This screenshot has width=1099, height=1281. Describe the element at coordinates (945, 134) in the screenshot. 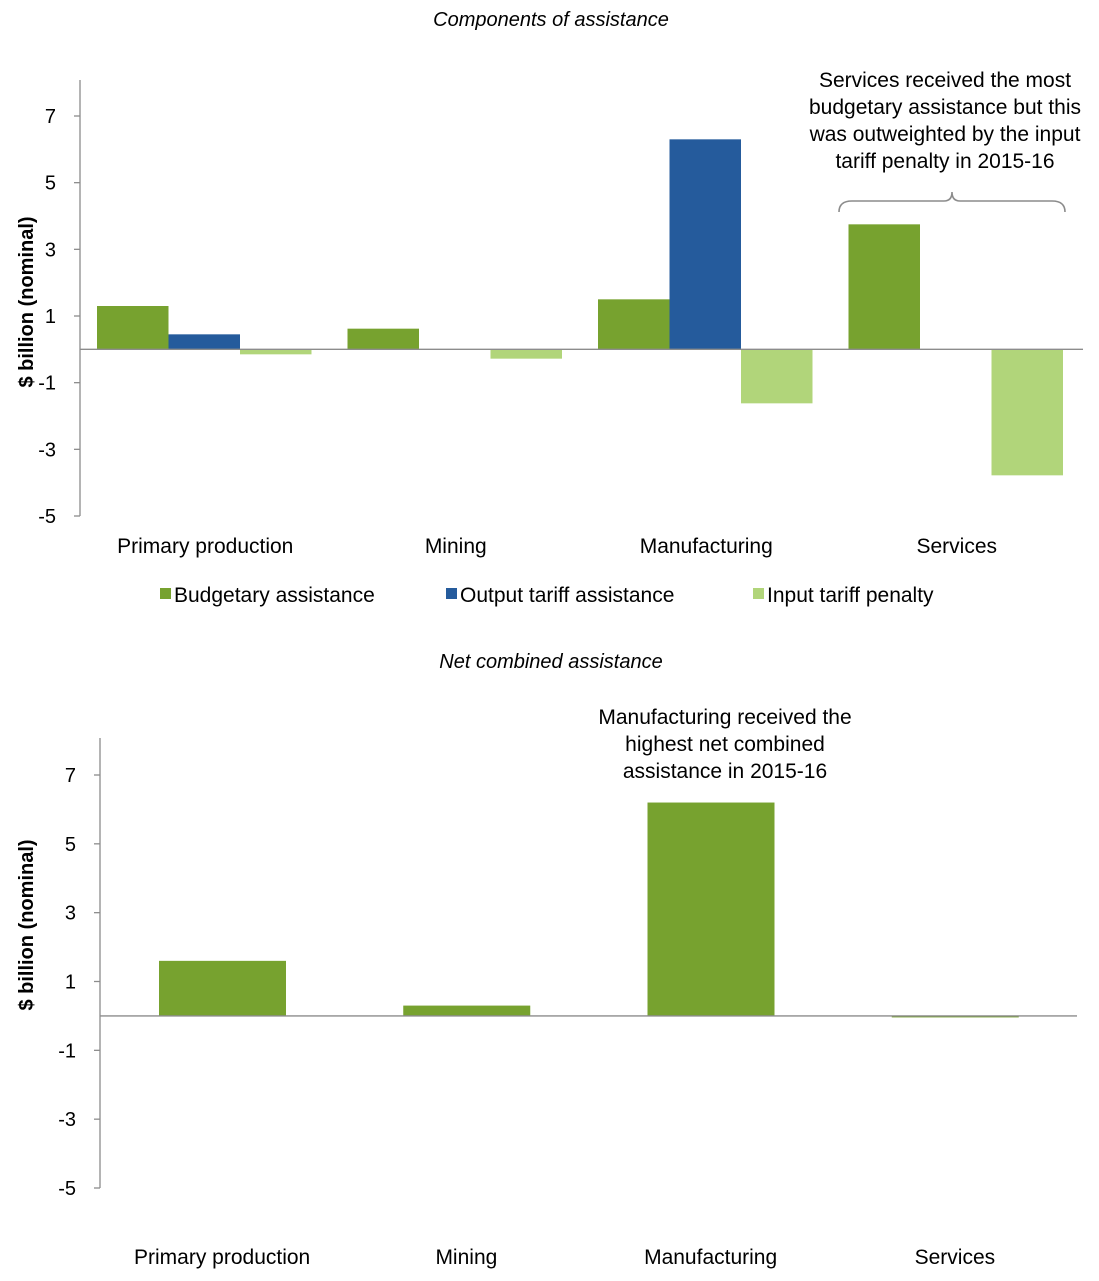

I see `annotation-line-3: was outweighted by the input` at that location.